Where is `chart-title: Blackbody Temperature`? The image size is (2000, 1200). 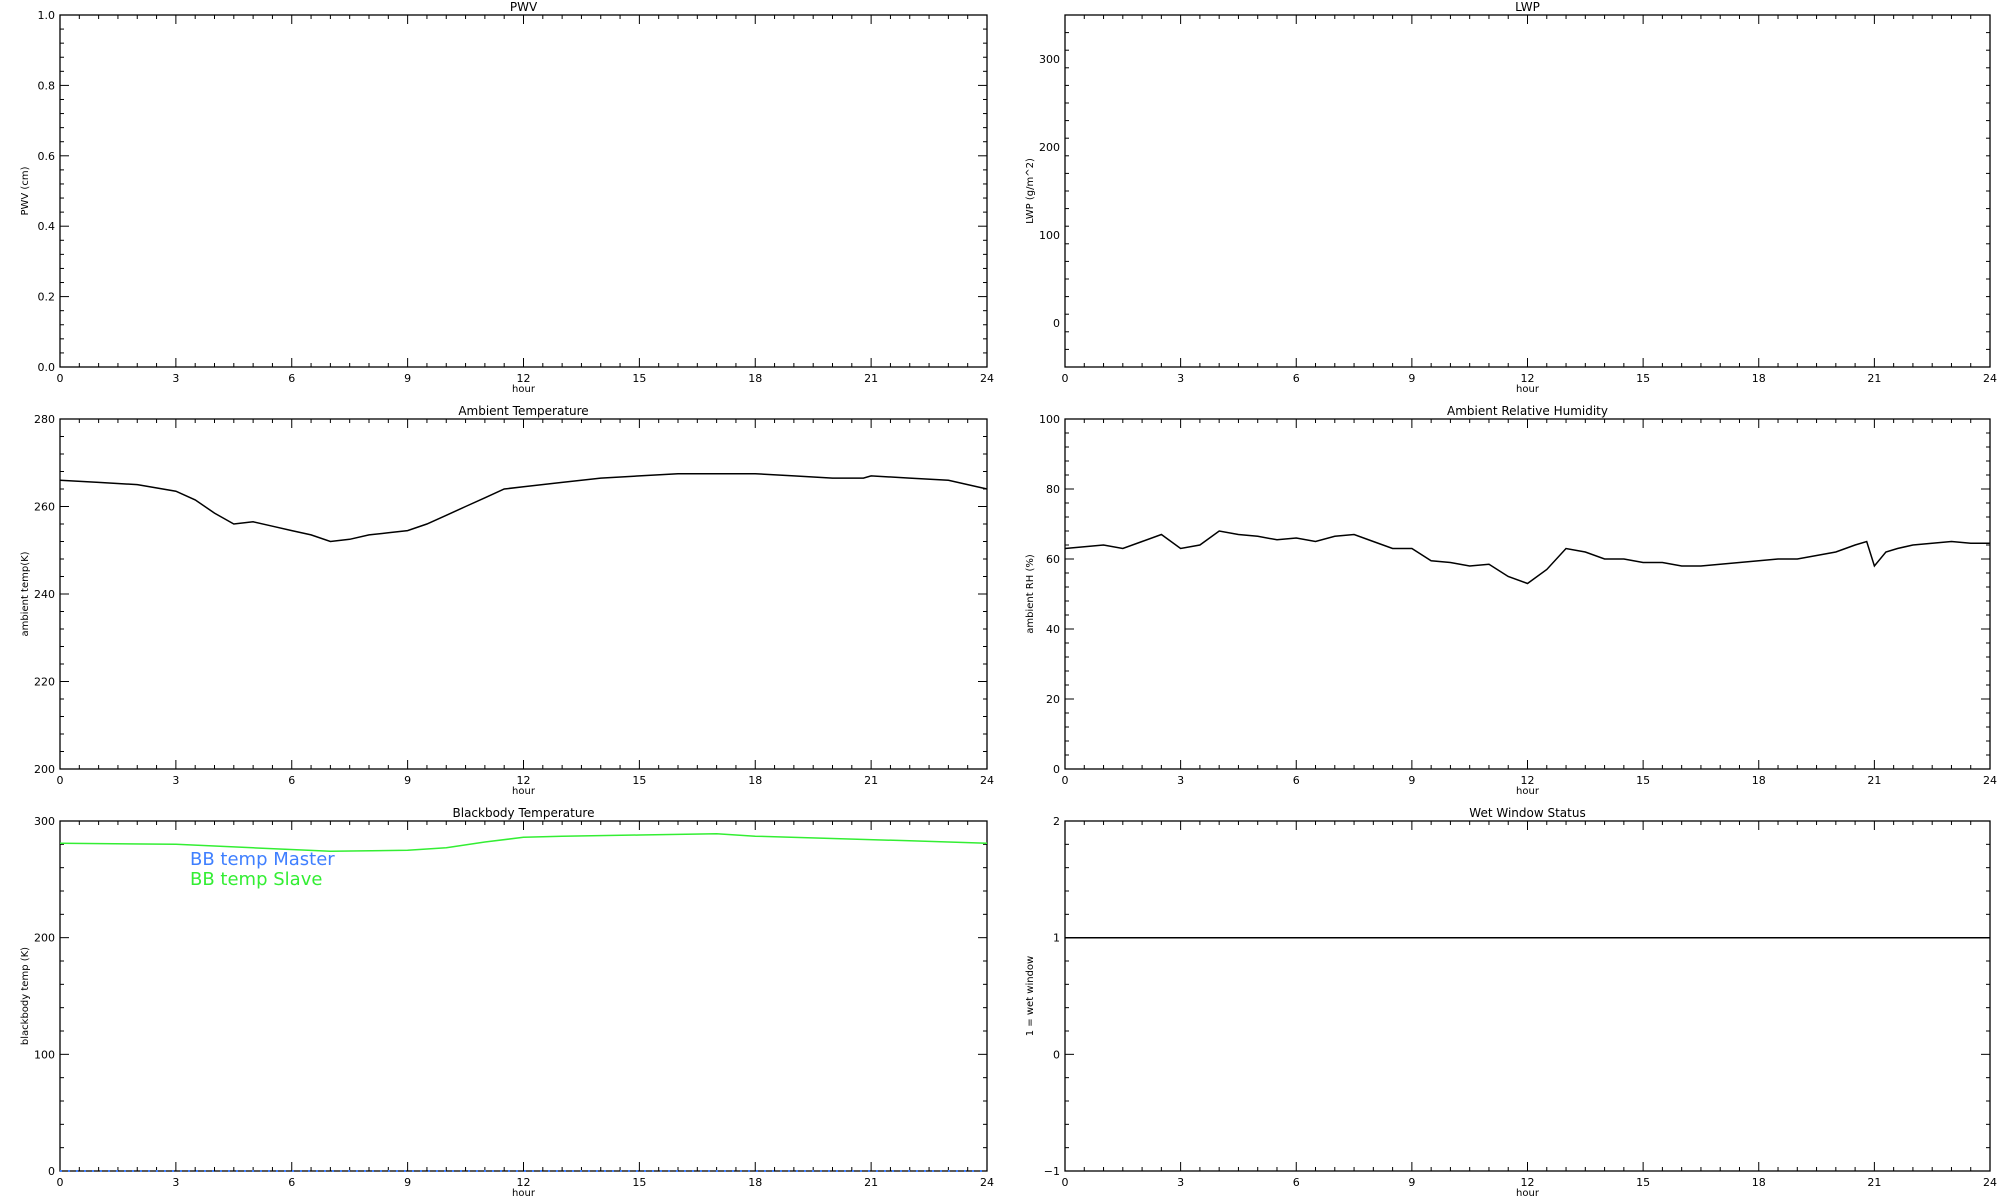 chart-title: Blackbody Temperature is located at coordinates (524, 813).